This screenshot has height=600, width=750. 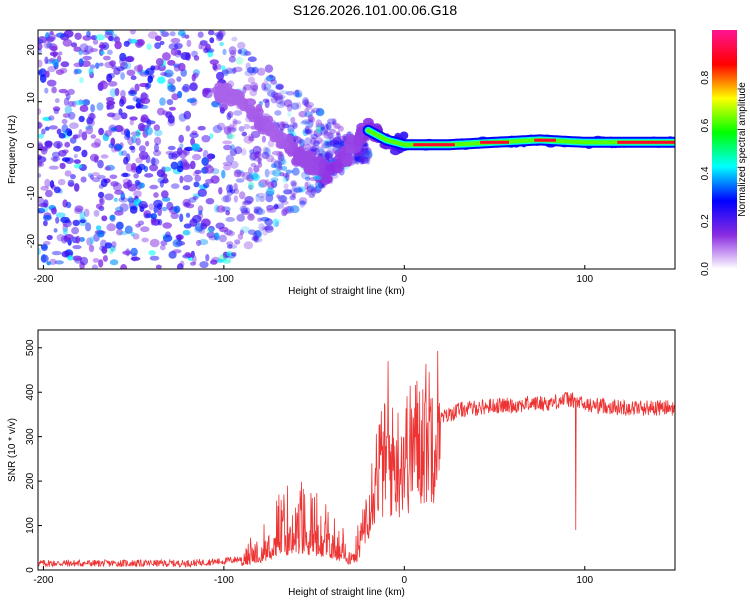 What do you see at coordinates (30, 480) in the screenshot?
I see `y-tick-label: 200` at bounding box center [30, 480].